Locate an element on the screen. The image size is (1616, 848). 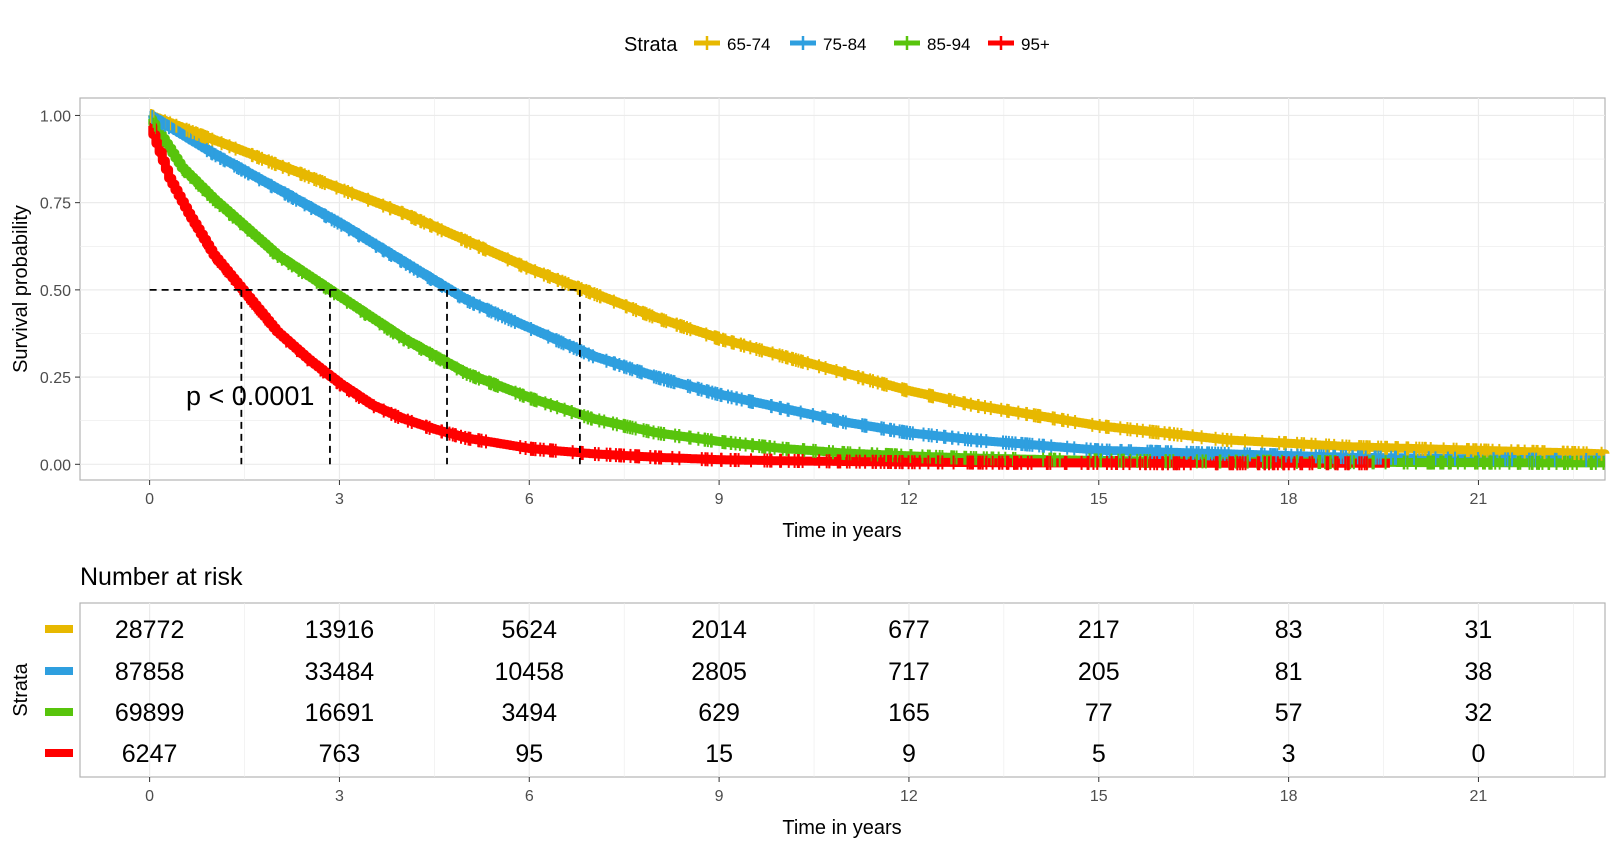
risk-y-axis-label: Strata is located at coordinates (21, 689).